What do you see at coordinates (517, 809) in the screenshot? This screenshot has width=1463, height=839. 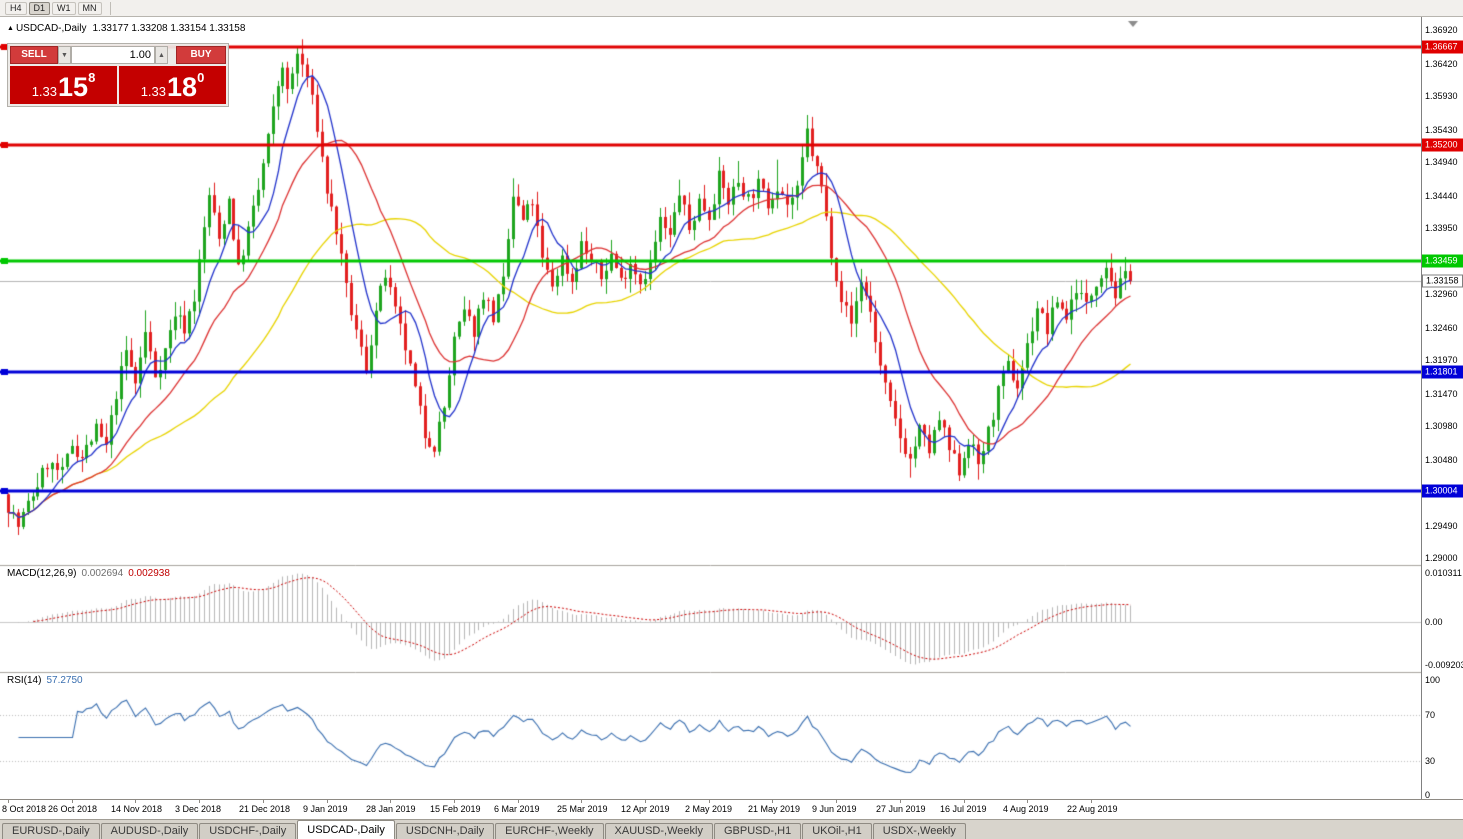 I see `date-axis-label: 6 Mar 2019` at bounding box center [517, 809].